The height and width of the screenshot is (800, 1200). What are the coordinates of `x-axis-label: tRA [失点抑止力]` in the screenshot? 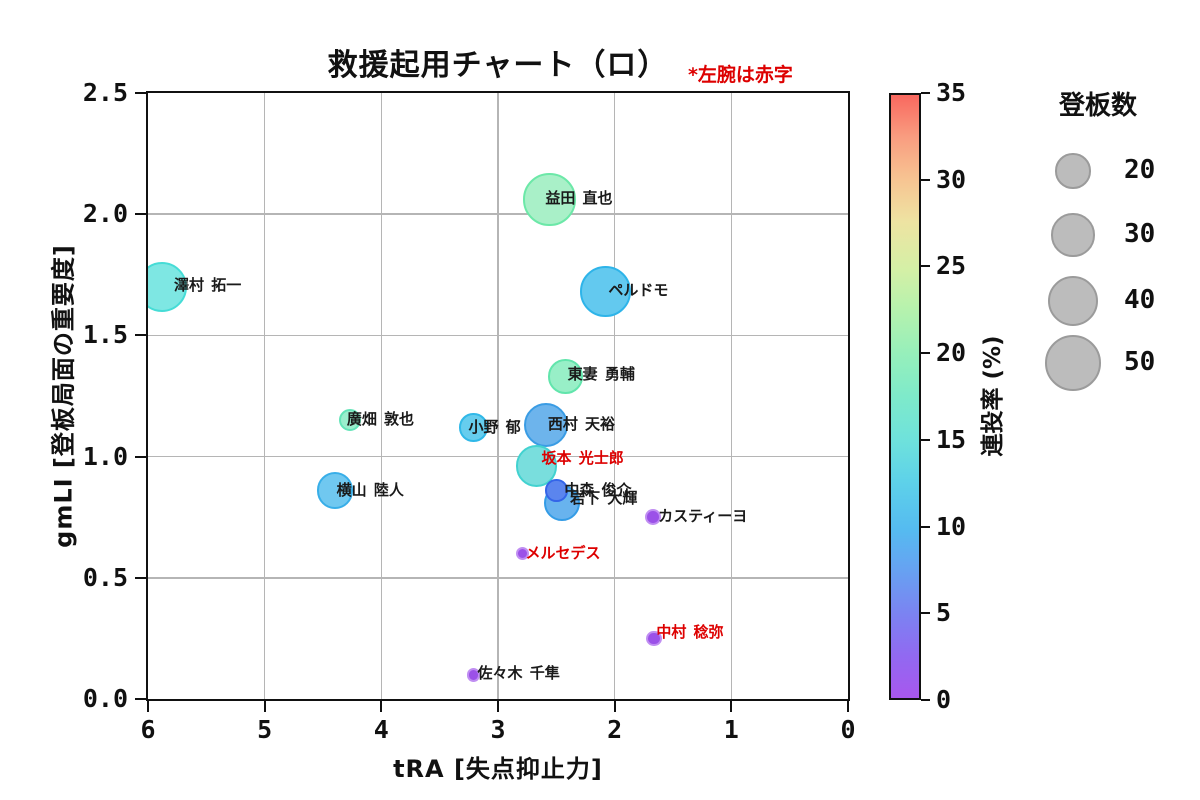 It's located at (498, 769).